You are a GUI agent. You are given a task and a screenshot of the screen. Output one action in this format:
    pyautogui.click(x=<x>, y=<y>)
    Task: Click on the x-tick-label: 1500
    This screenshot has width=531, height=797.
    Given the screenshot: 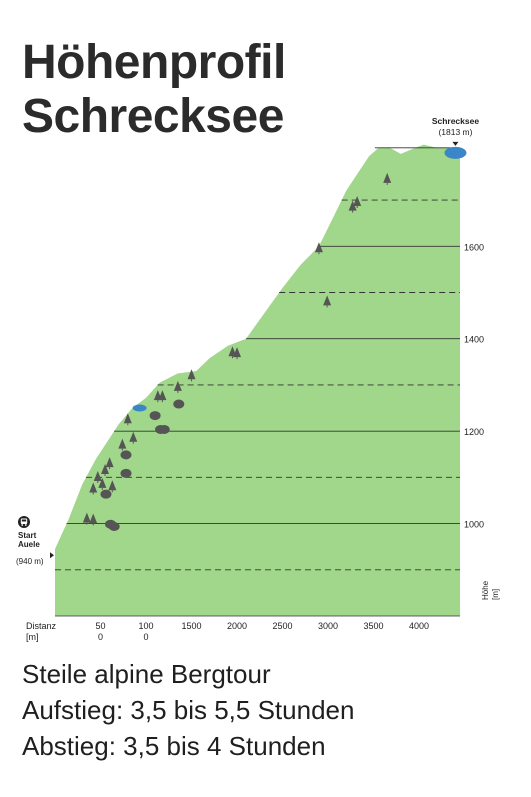 What is the action you would take?
    pyautogui.click(x=192, y=626)
    